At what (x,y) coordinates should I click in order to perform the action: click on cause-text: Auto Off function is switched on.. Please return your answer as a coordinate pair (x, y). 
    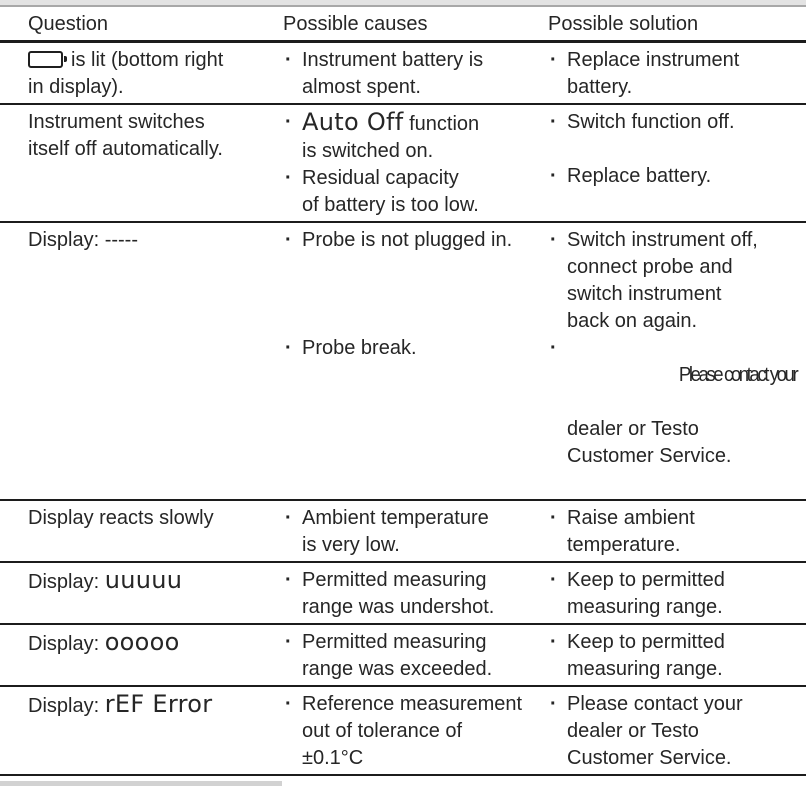
    Looking at the image, I should click on (421, 137).